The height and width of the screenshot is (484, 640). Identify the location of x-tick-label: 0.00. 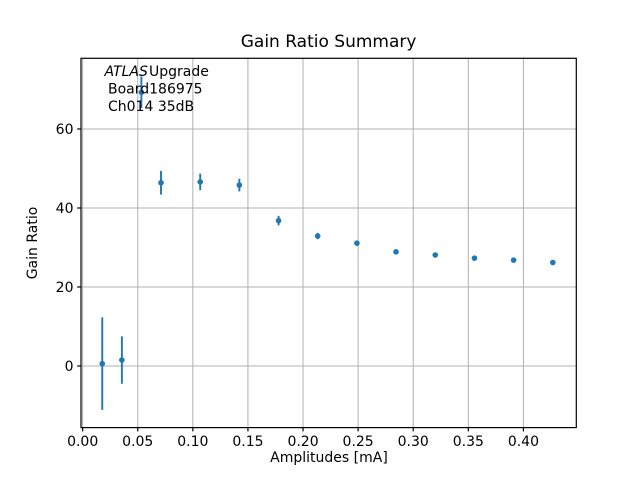
(82, 442).